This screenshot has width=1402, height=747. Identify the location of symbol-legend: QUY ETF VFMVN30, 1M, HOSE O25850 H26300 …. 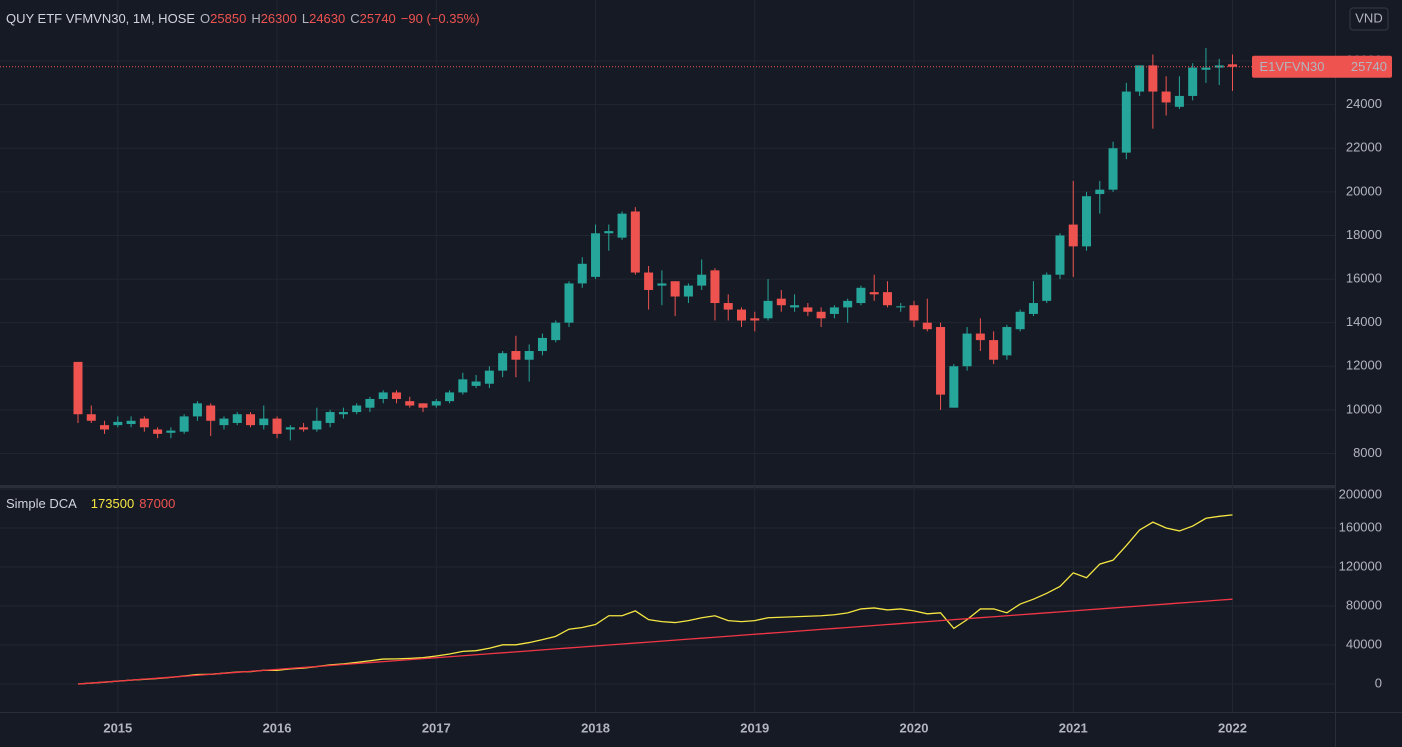
(243, 18).